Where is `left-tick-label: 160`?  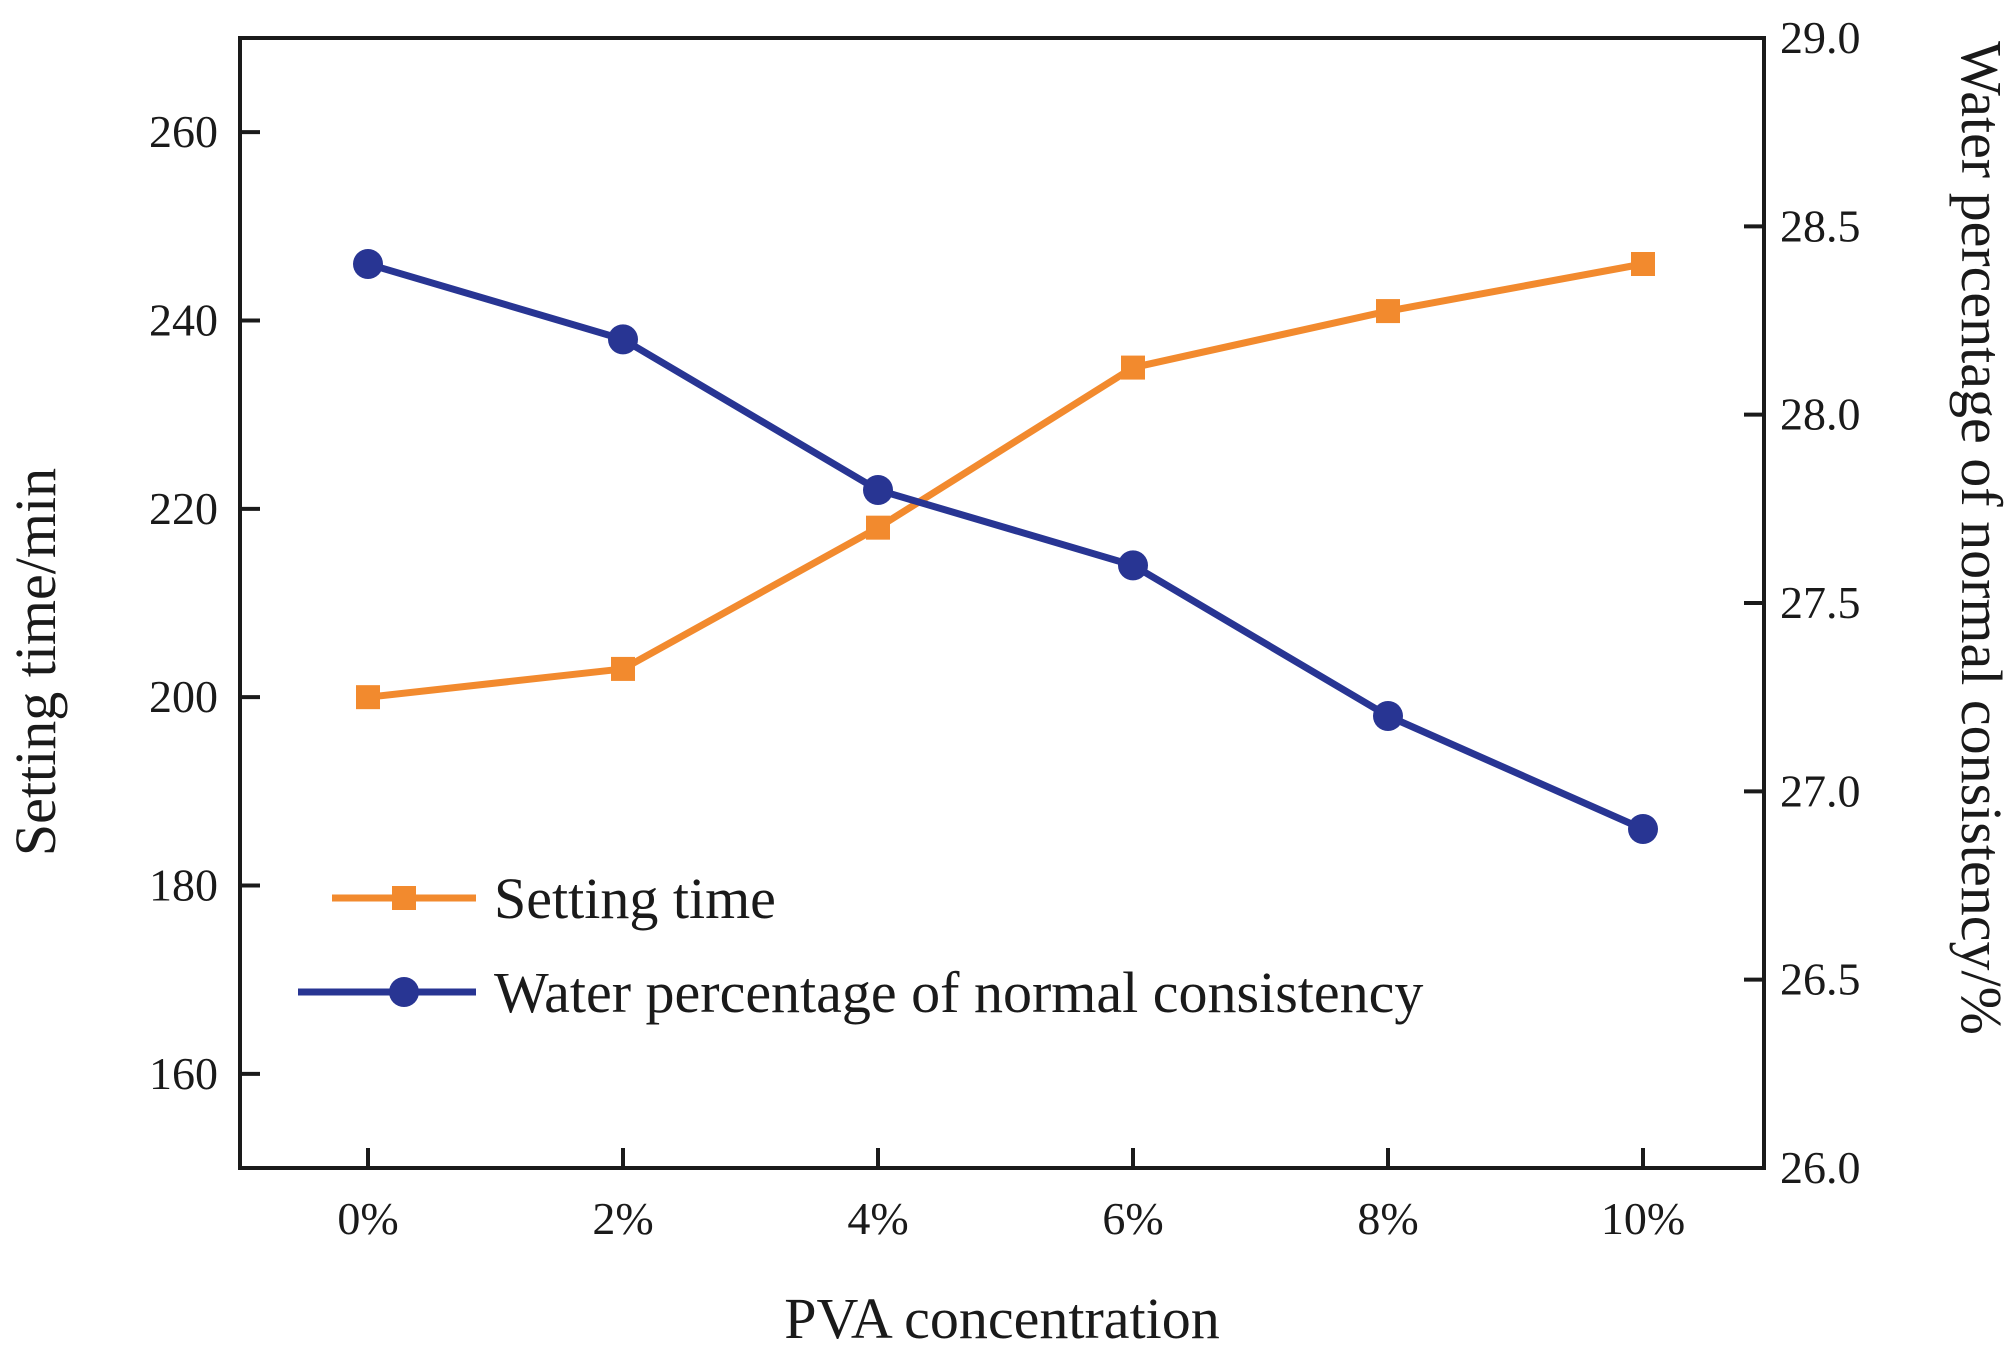
left-tick-label: 160 is located at coordinates (183, 1073).